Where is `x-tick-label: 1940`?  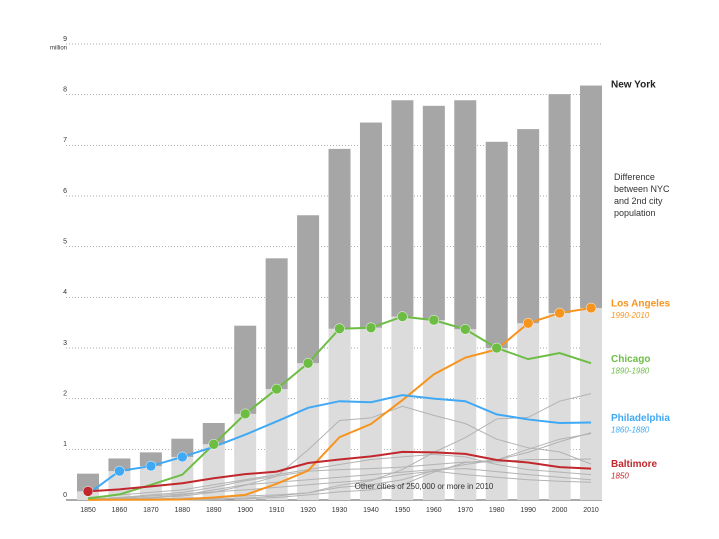
x-tick-label: 1940 is located at coordinates (371, 510).